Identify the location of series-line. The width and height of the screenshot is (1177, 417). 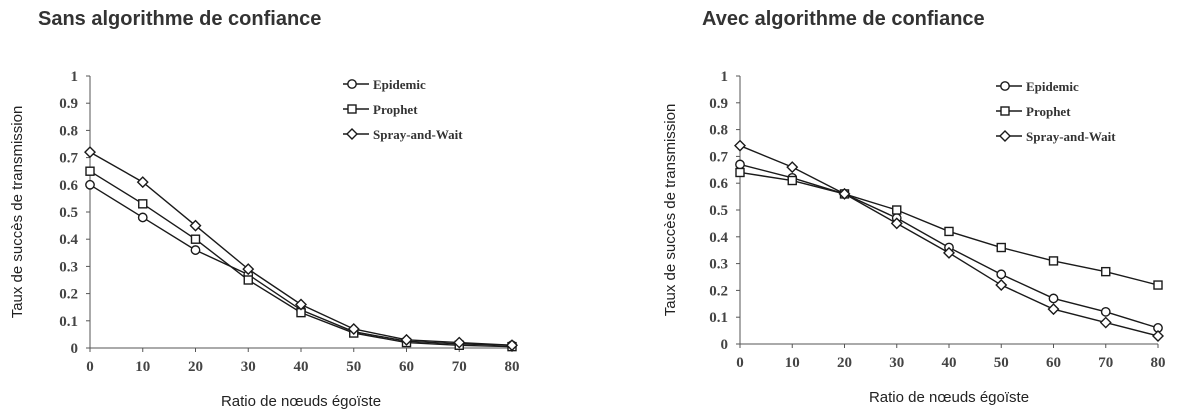
(301, 265).